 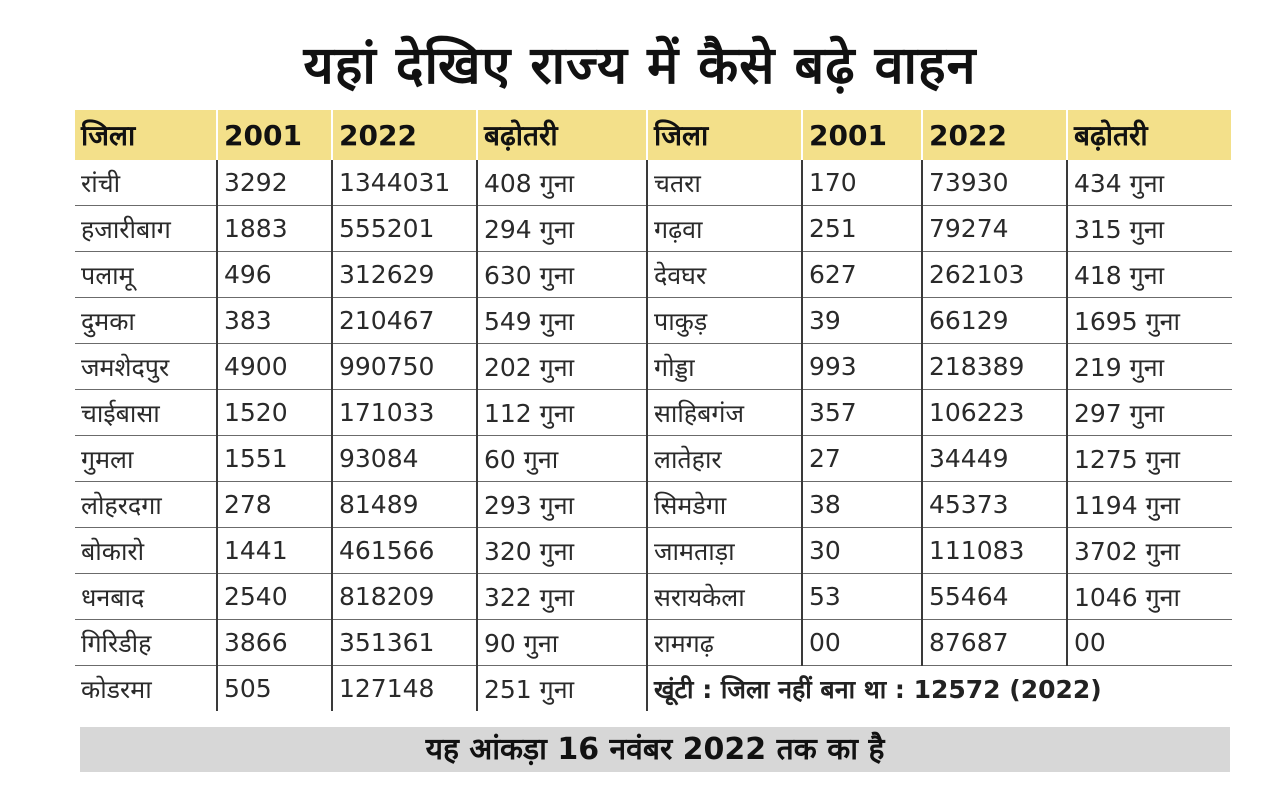 I want to click on growth-cell: 315 गुना, so click(x=1149, y=228).